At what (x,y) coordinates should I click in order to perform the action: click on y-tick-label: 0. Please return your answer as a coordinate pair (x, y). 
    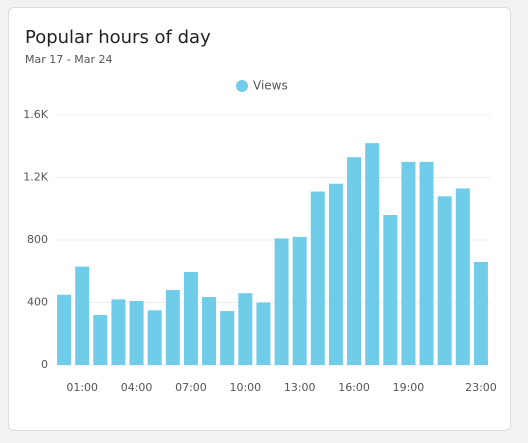
    Looking at the image, I should click on (44, 364).